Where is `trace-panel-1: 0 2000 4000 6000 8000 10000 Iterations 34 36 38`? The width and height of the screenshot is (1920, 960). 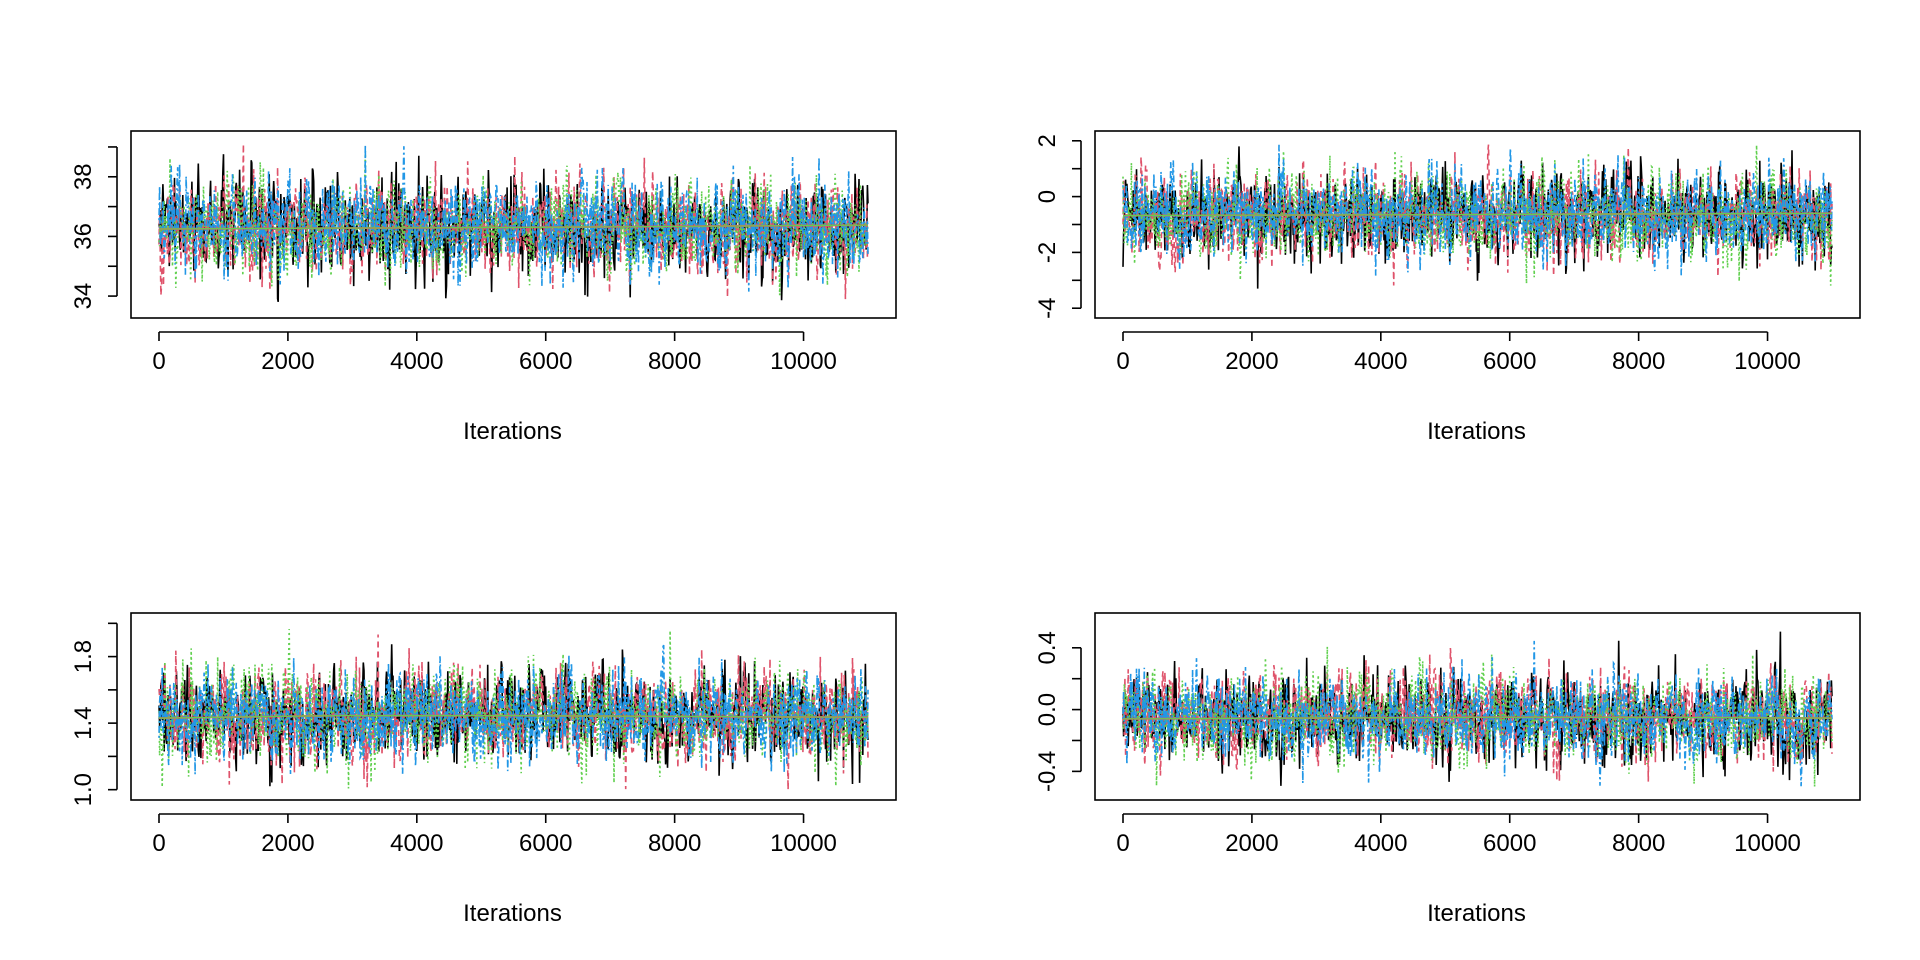 trace-panel-1: 0 2000 4000 6000 8000 10000 Iterations 34 36 38 is located at coordinates (483, 287).